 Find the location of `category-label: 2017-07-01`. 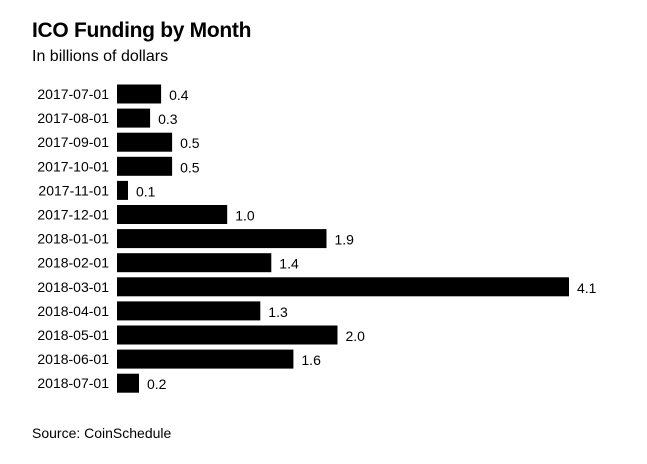

category-label: 2017-07-01 is located at coordinates (73, 94).